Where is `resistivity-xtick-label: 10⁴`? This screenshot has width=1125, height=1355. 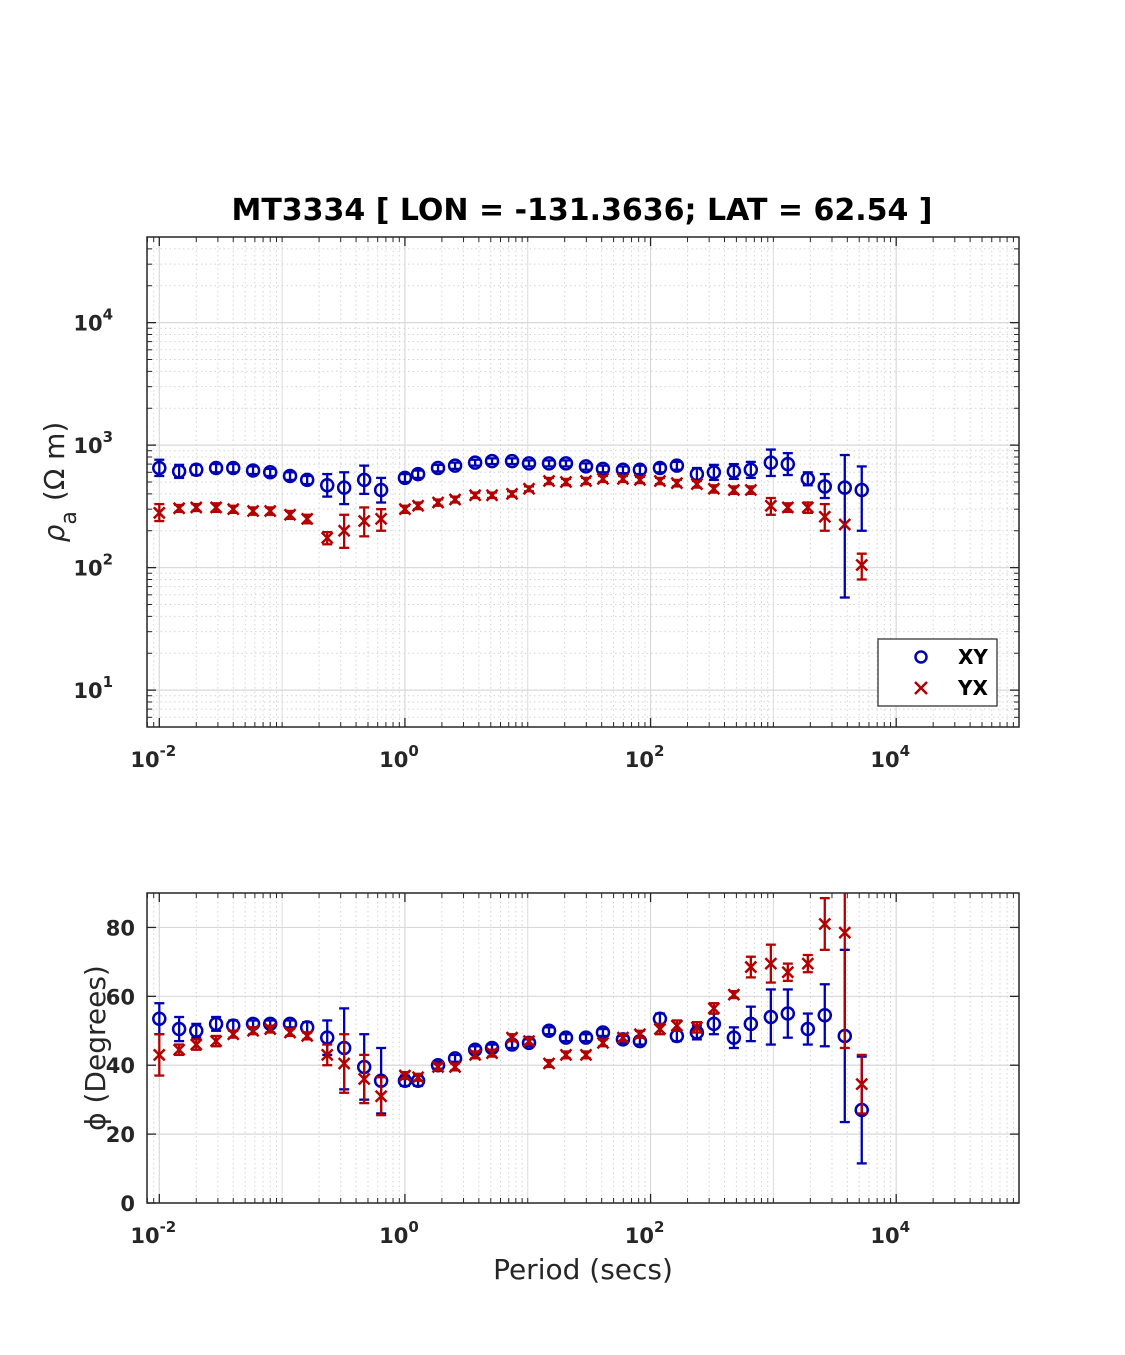
resistivity-xtick-label: 10⁴ is located at coordinates (890, 757).